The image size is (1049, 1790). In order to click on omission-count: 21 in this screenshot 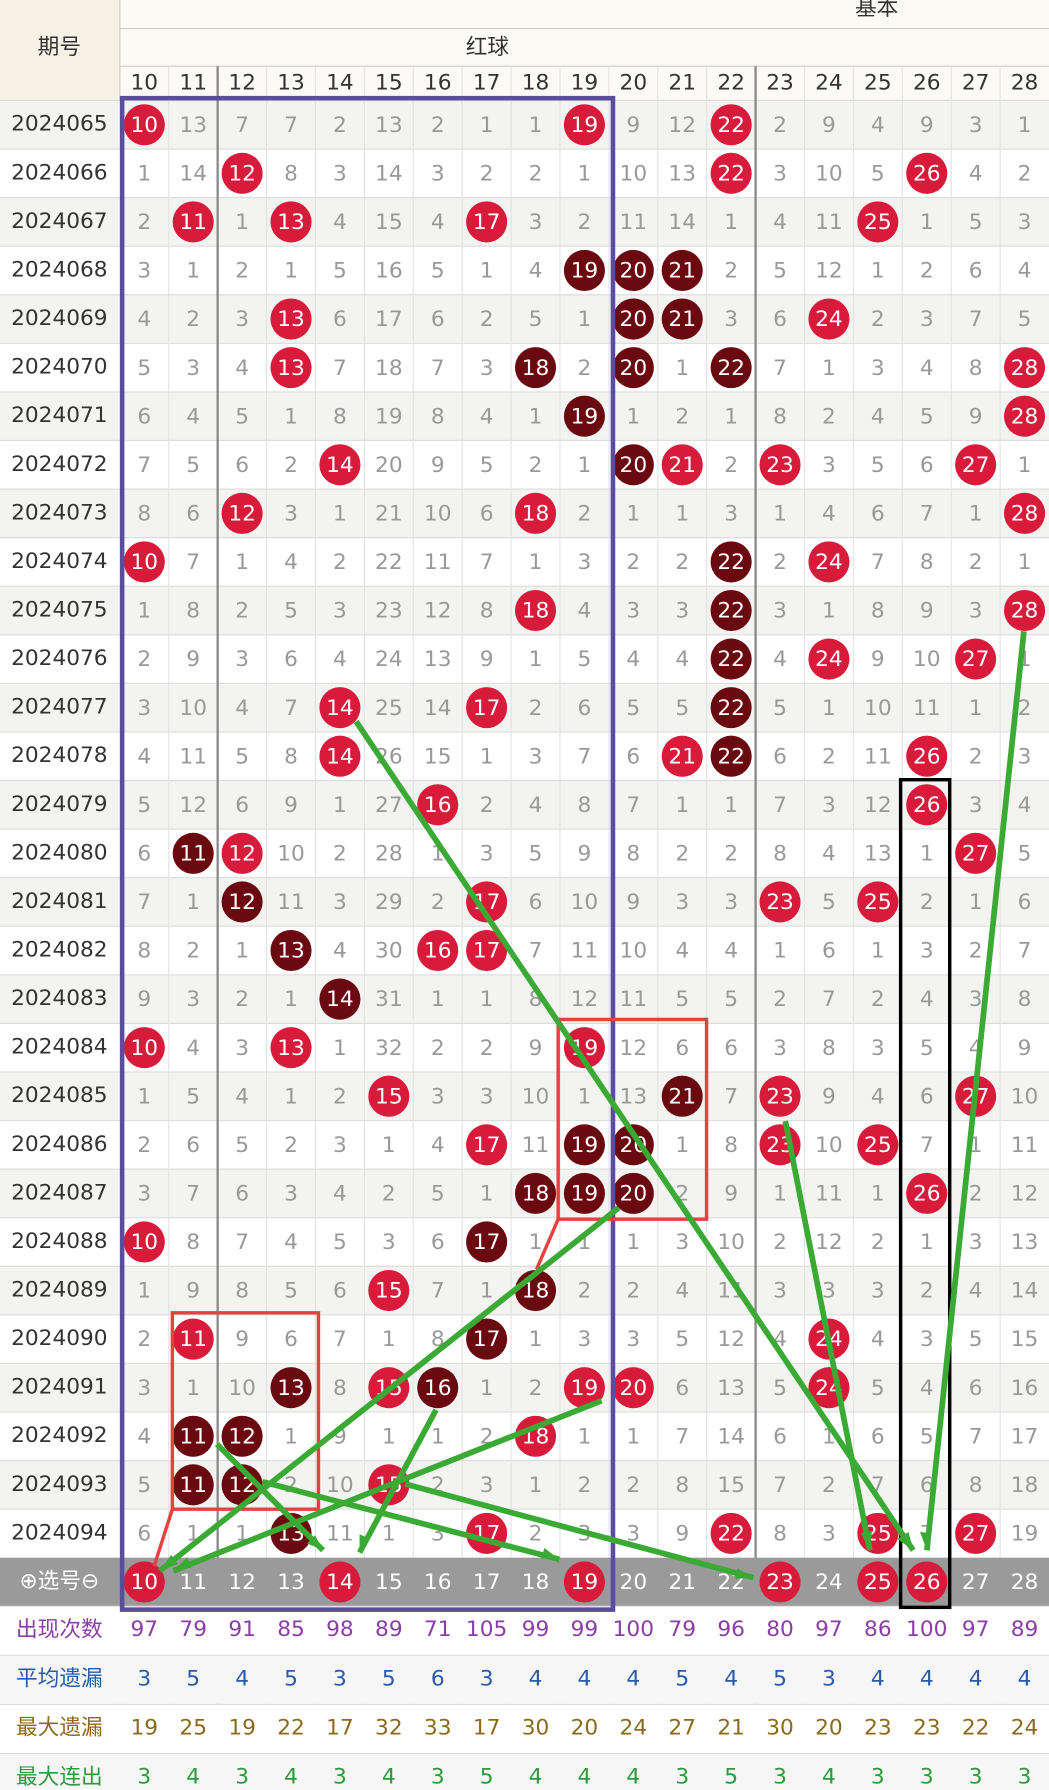, I will do `click(389, 513)`.